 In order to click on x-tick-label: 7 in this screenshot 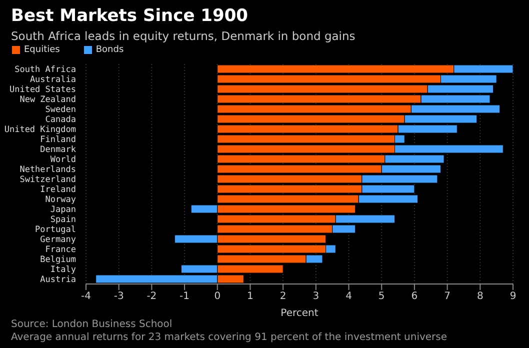, I will do `click(447, 296)`.